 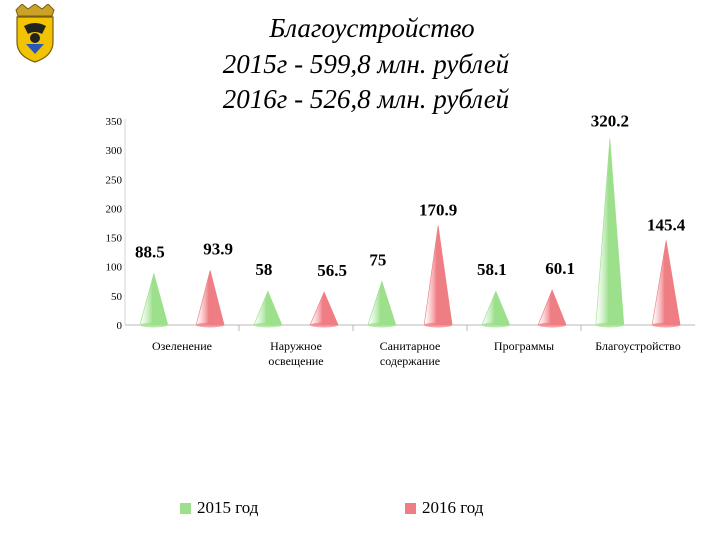 What do you see at coordinates (120, 326) in the screenshot?
I see `y-tick-label: 0` at bounding box center [120, 326].